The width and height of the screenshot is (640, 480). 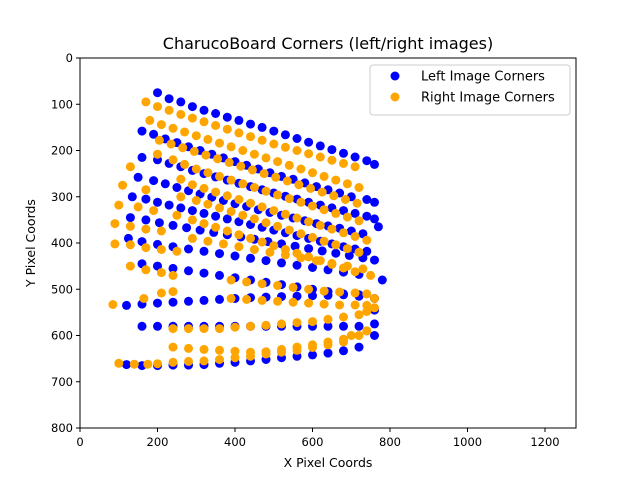 What do you see at coordinates (62, 382) in the screenshot?
I see `y-tick-label: 700` at bounding box center [62, 382].